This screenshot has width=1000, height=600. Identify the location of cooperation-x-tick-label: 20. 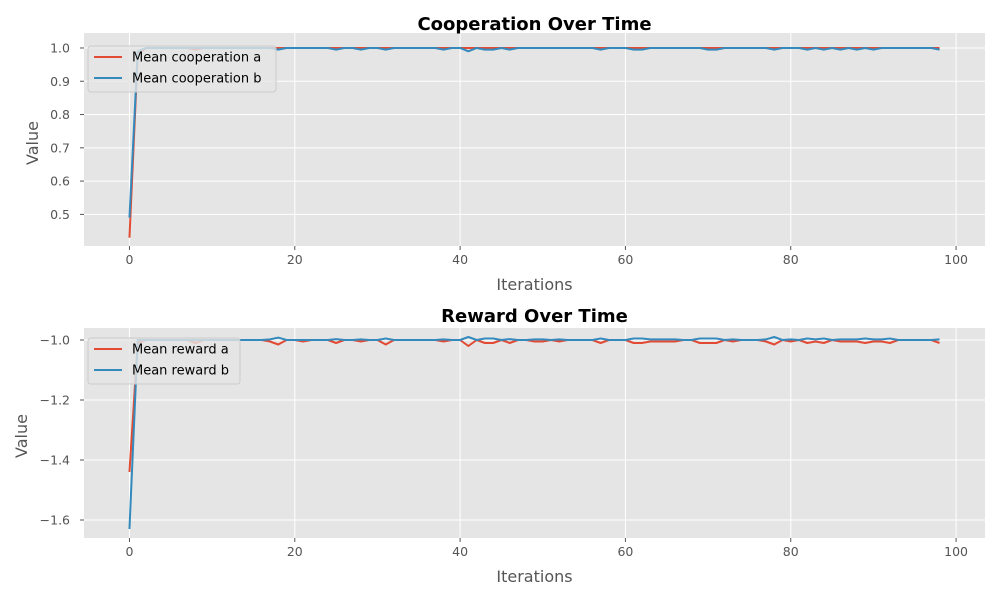
(295, 259).